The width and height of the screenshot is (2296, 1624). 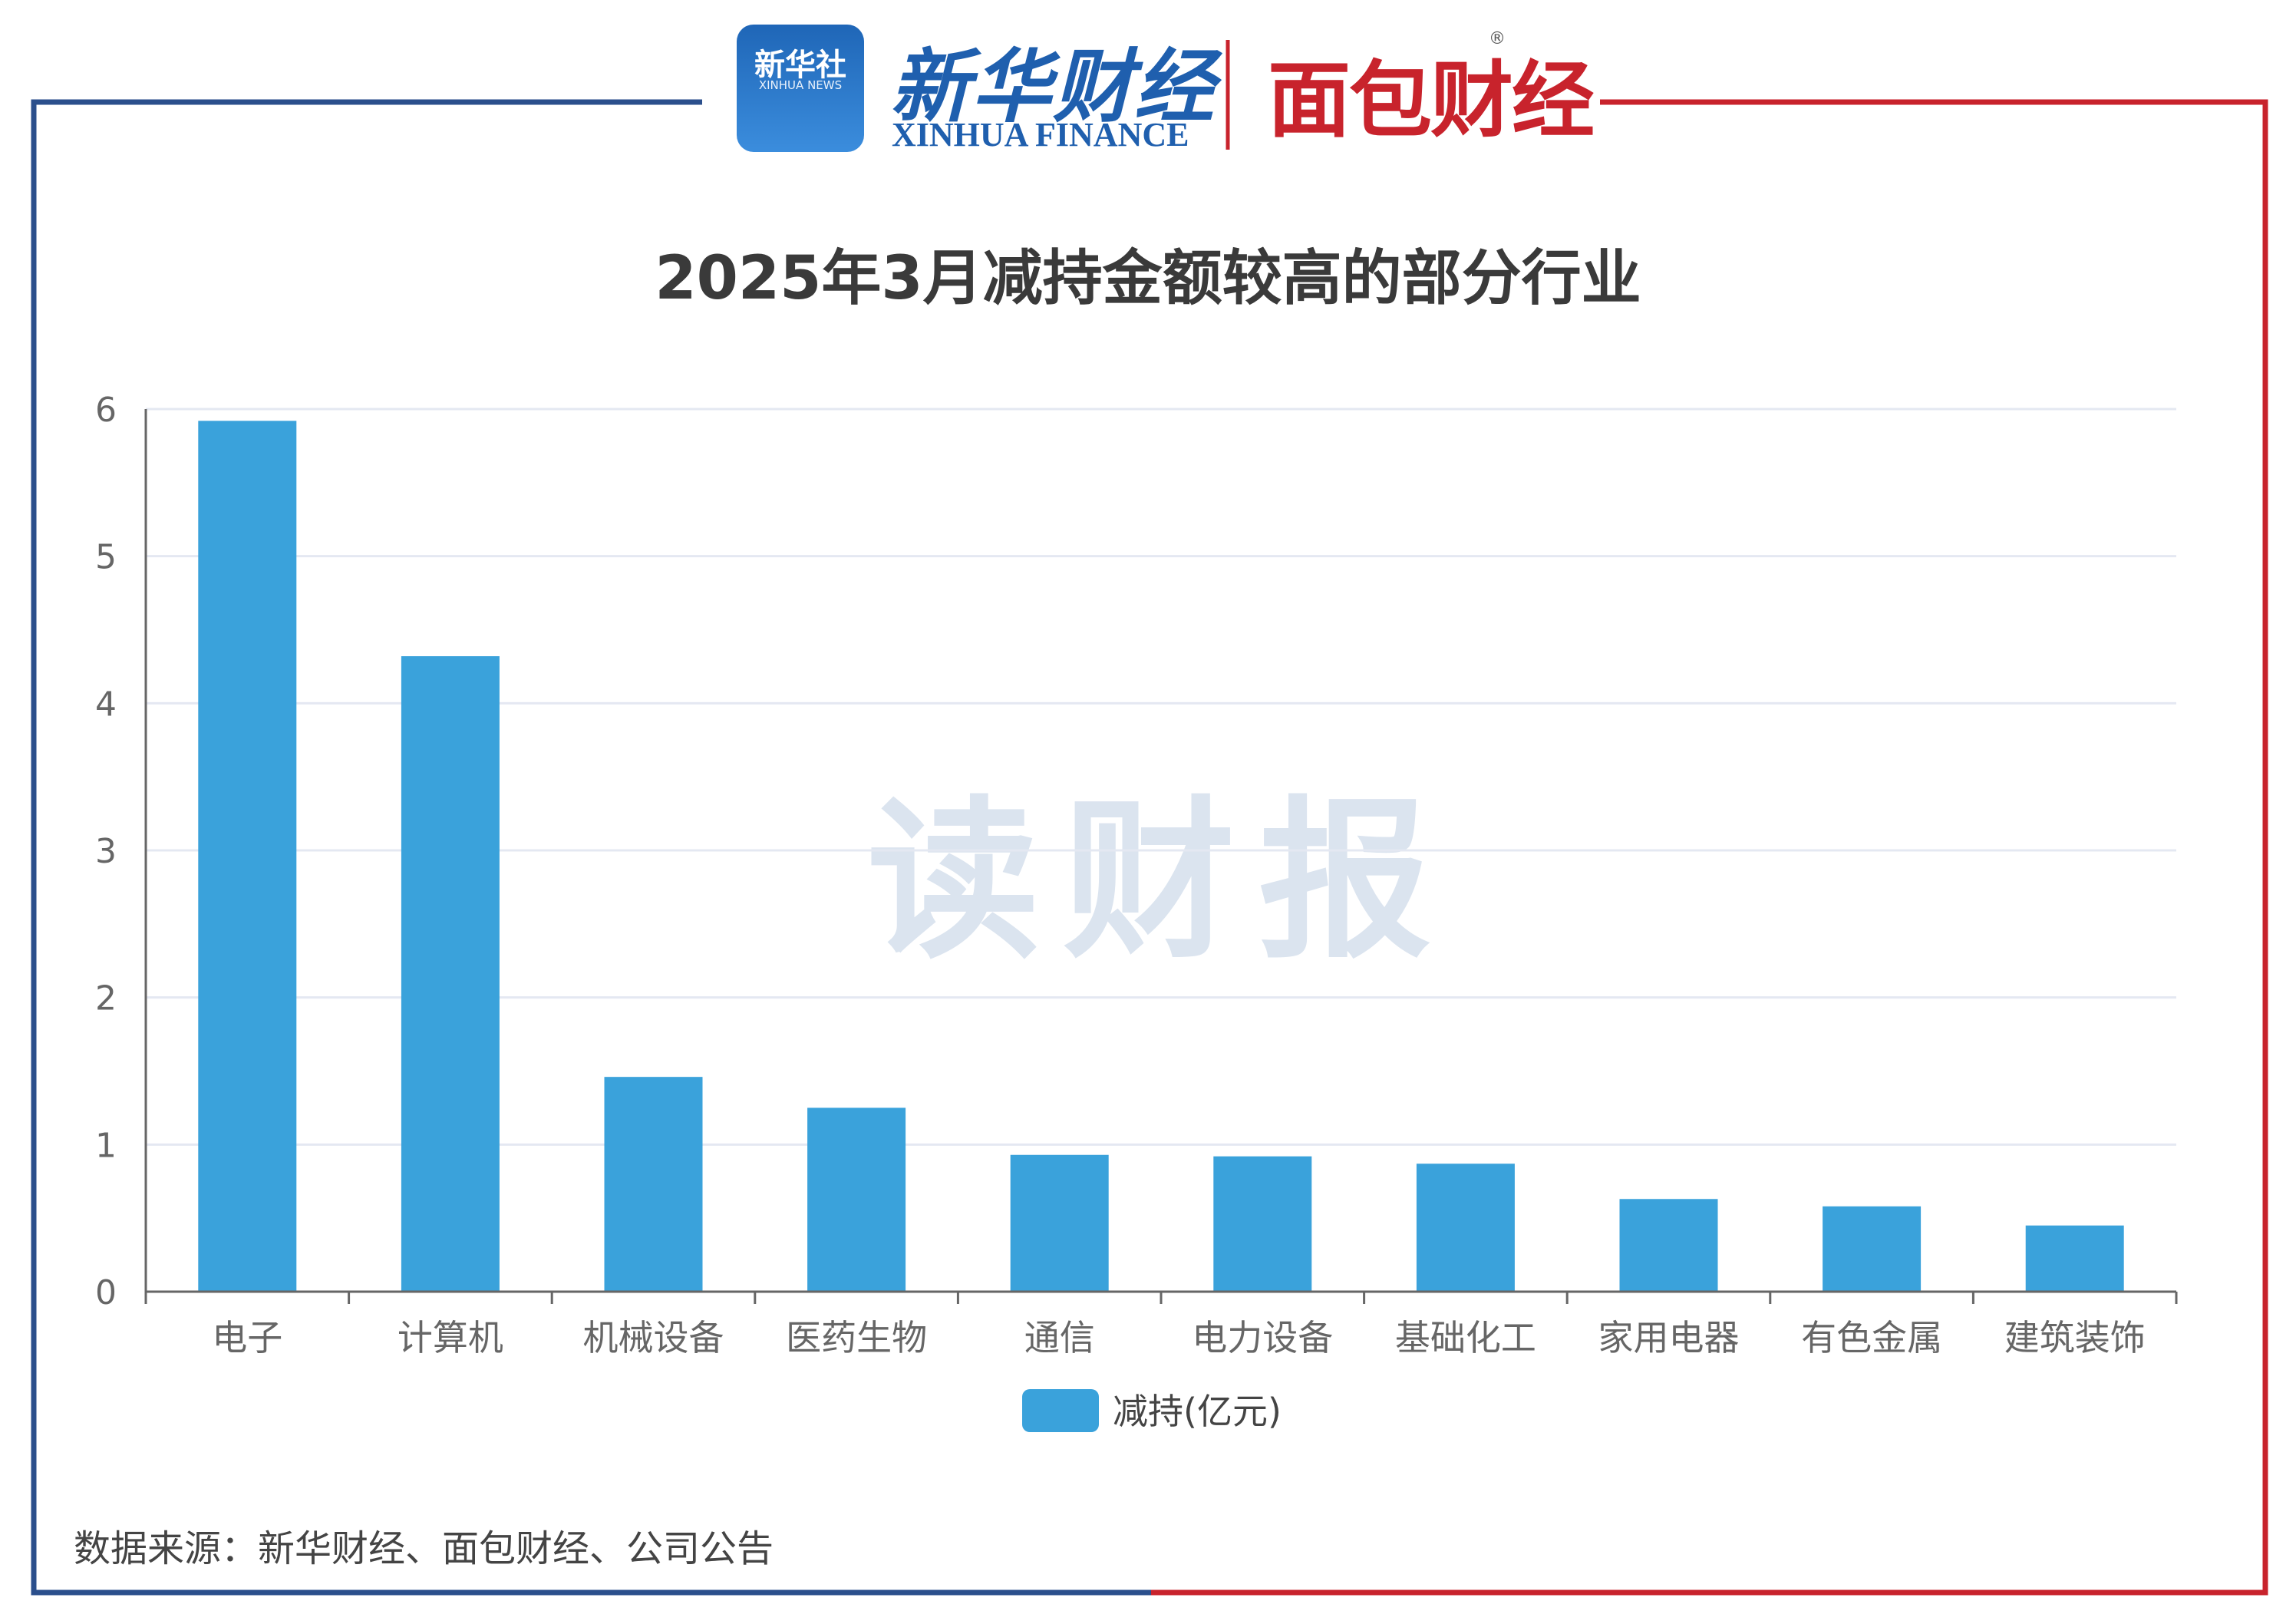 What do you see at coordinates (1160, 881) in the screenshot?
I see `watermark: 读财报` at bounding box center [1160, 881].